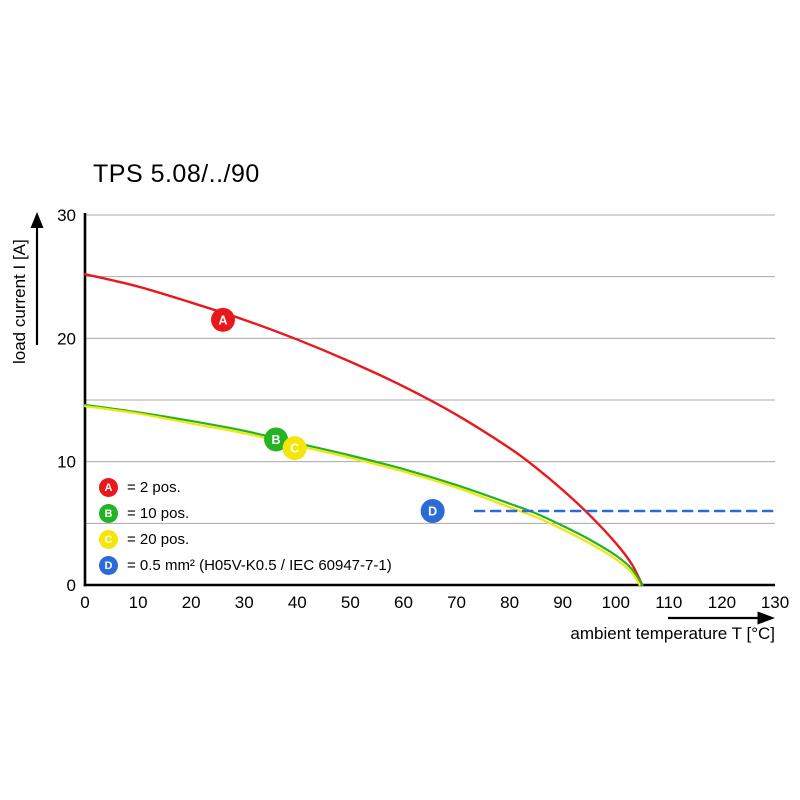 The width and height of the screenshot is (800, 800). What do you see at coordinates (19, 301) in the screenshot?
I see `y-axis-label: load current I [A]` at bounding box center [19, 301].